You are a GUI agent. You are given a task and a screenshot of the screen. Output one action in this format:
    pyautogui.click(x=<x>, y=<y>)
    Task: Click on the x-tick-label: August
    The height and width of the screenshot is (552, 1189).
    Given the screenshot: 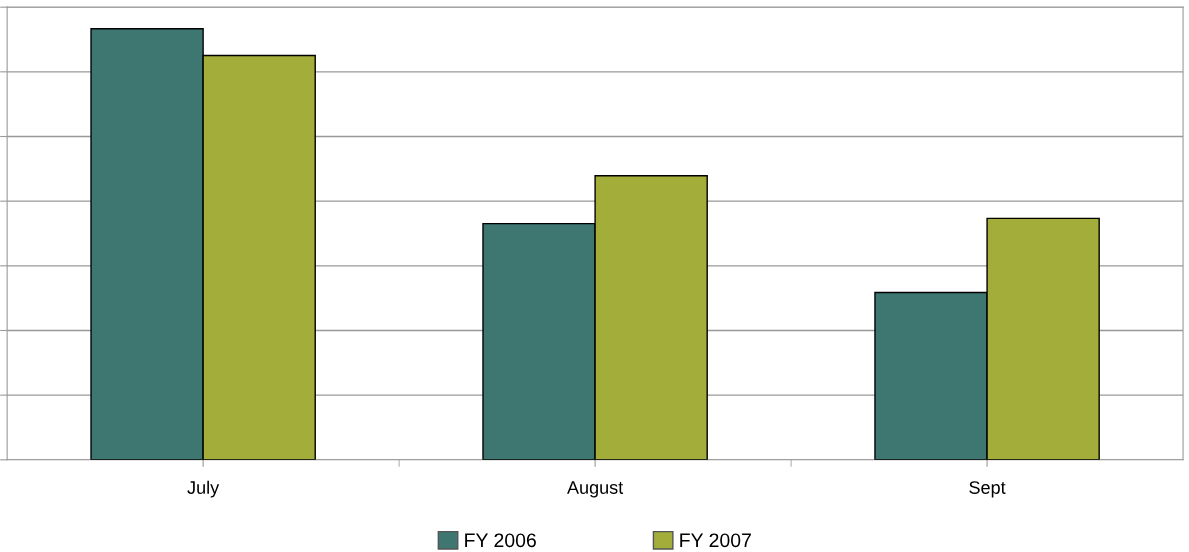 What is the action you would take?
    pyautogui.click(x=595, y=489)
    